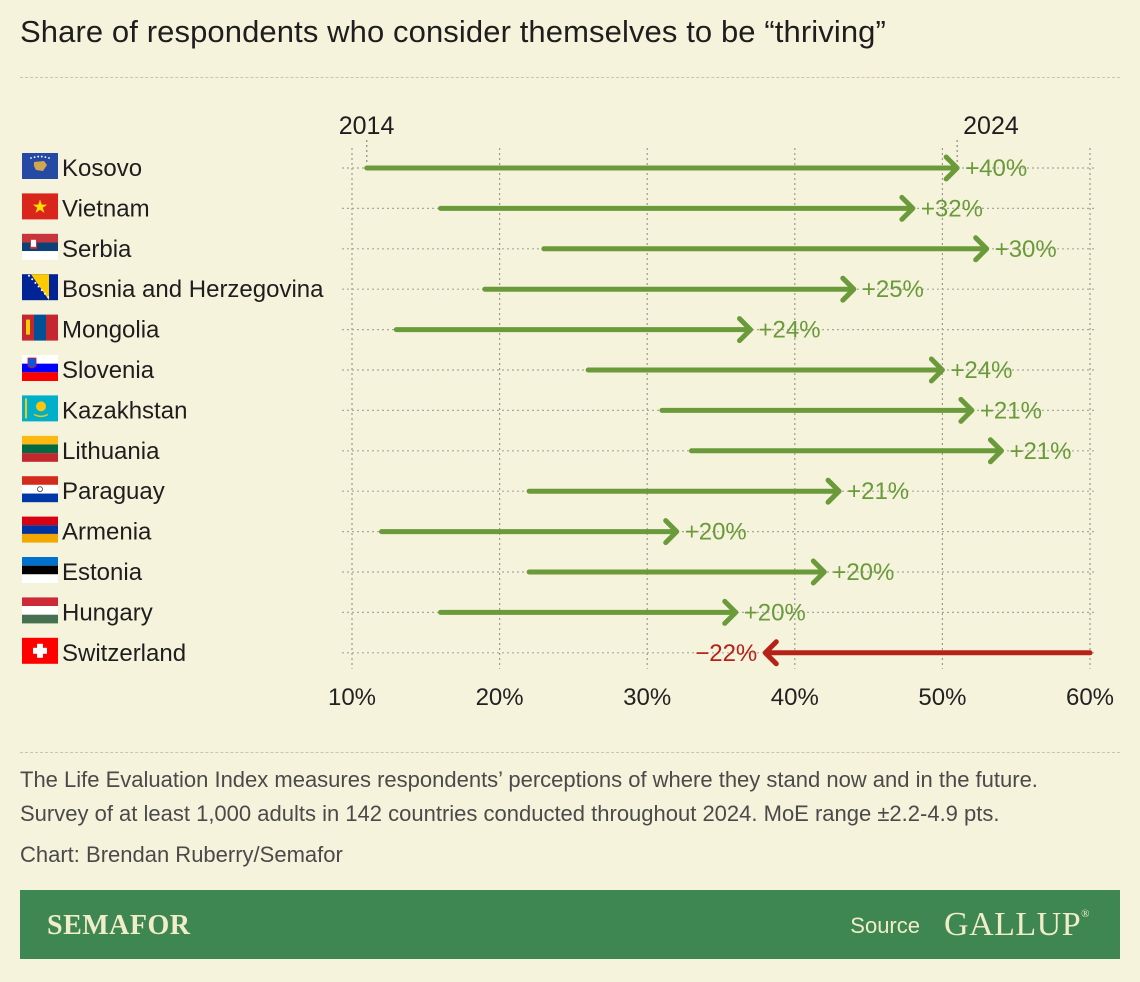 The image size is (1140, 982). What do you see at coordinates (367, 126) in the screenshot?
I see `start-year-label: 2014` at bounding box center [367, 126].